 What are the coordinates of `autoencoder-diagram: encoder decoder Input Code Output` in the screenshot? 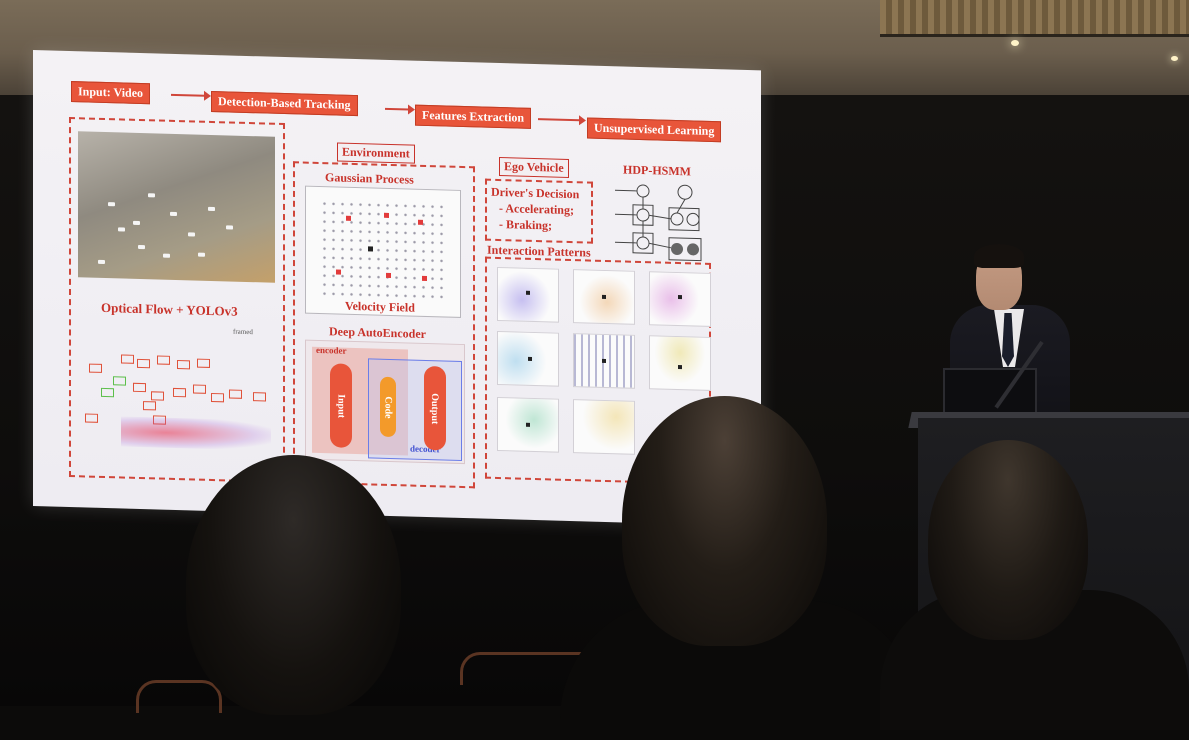 It's located at (385, 402).